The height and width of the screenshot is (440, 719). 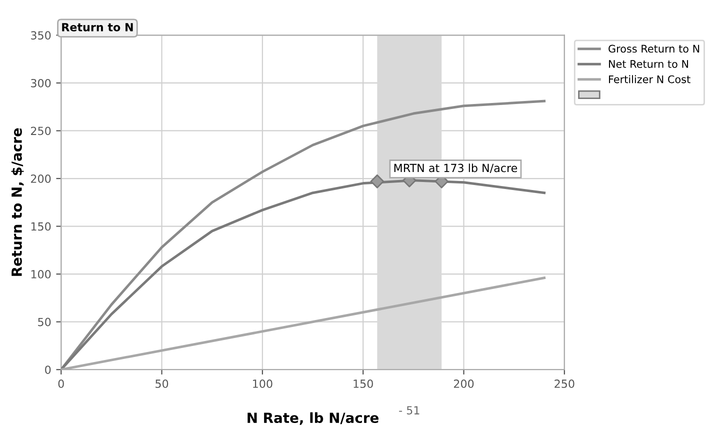 What do you see at coordinates (648, 64) in the screenshot?
I see `legend-label: Net Return to N` at bounding box center [648, 64].